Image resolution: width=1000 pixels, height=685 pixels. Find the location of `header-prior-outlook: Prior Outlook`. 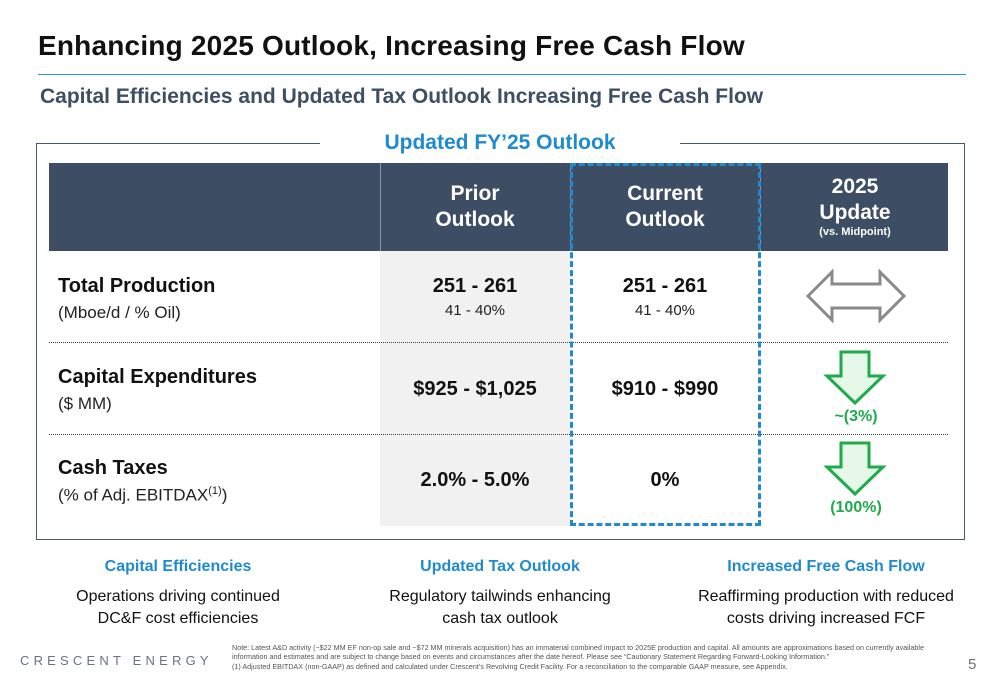

header-prior-outlook: Prior Outlook is located at coordinates (475, 207).